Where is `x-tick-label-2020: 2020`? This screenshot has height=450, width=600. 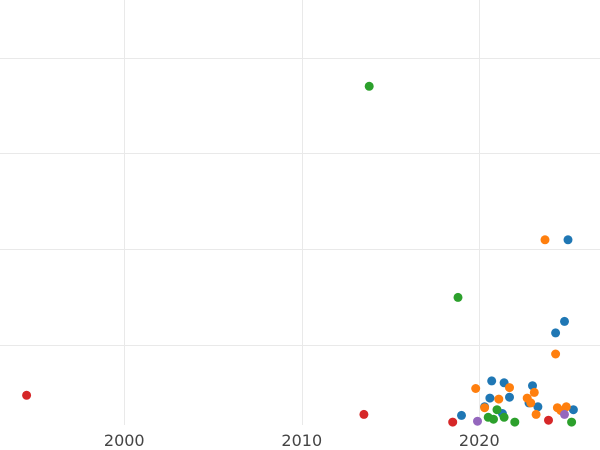
x-tick-label-2020: 2020 is located at coordinates (479, 440).